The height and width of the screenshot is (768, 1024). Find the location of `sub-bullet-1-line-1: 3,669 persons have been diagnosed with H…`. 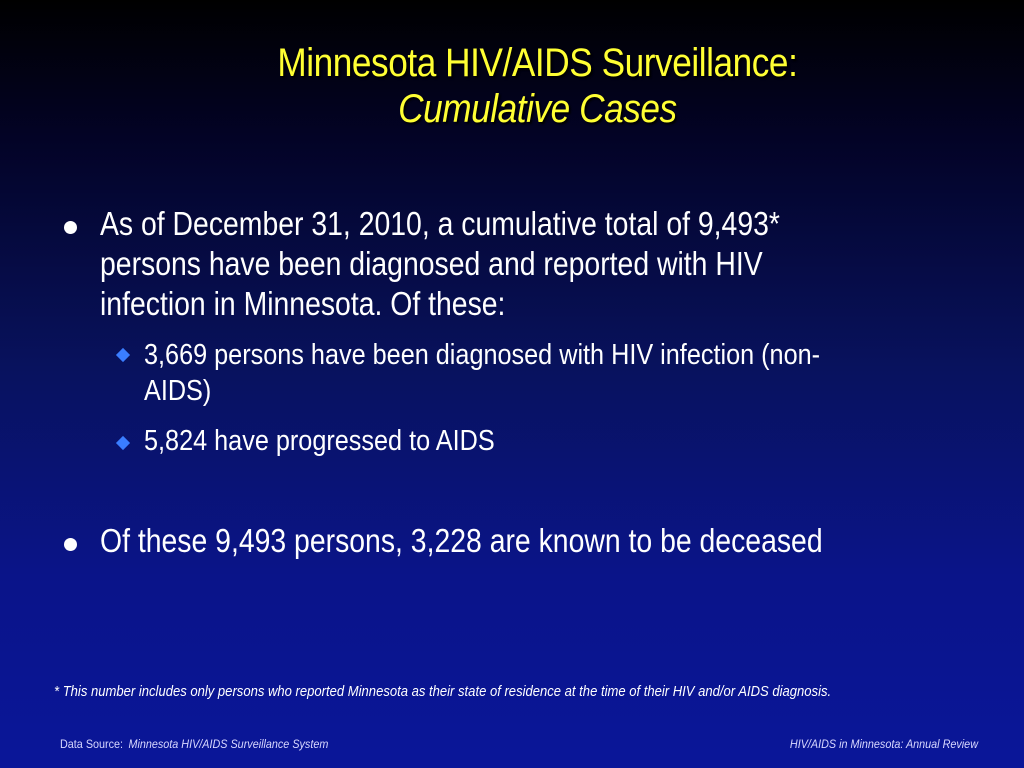

sub-bullet-1-line-1: 3,669 persons have been diagnosed with H… is located at coordinates (482, 355).